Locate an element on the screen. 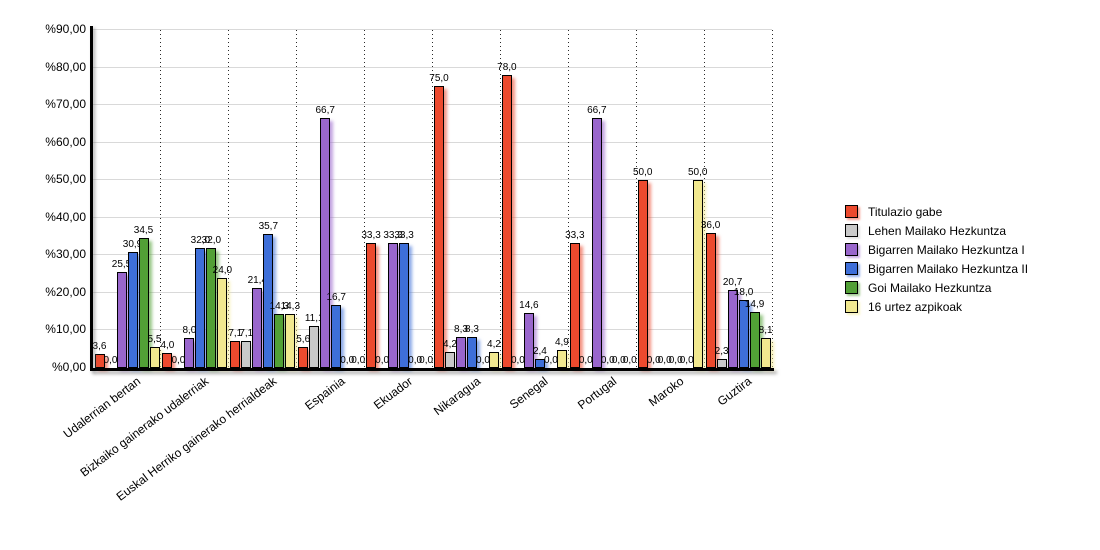  y-axis-line is located at coordinates (91, 198).